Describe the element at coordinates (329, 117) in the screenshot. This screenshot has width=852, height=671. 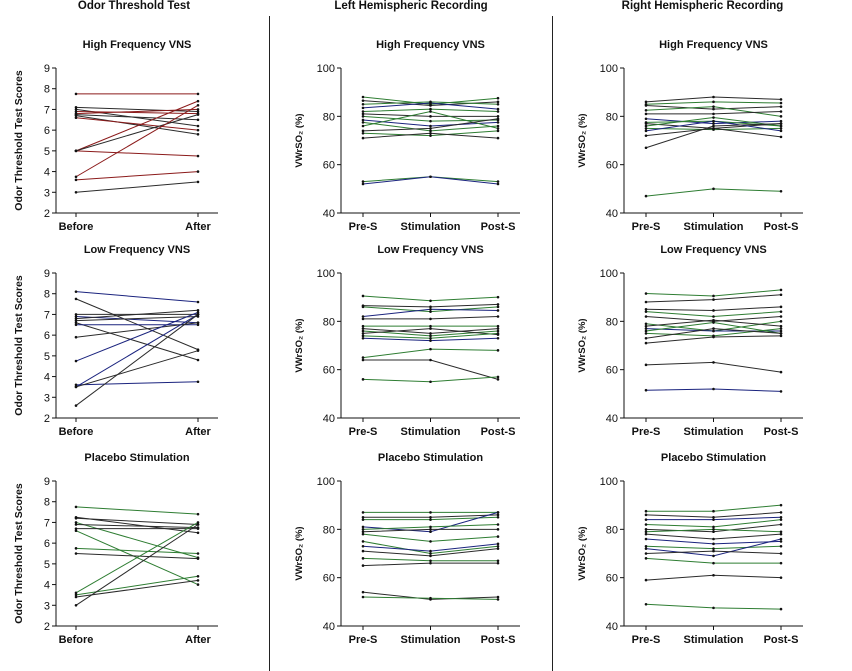
I see `y-tick-label: 80` at that location.